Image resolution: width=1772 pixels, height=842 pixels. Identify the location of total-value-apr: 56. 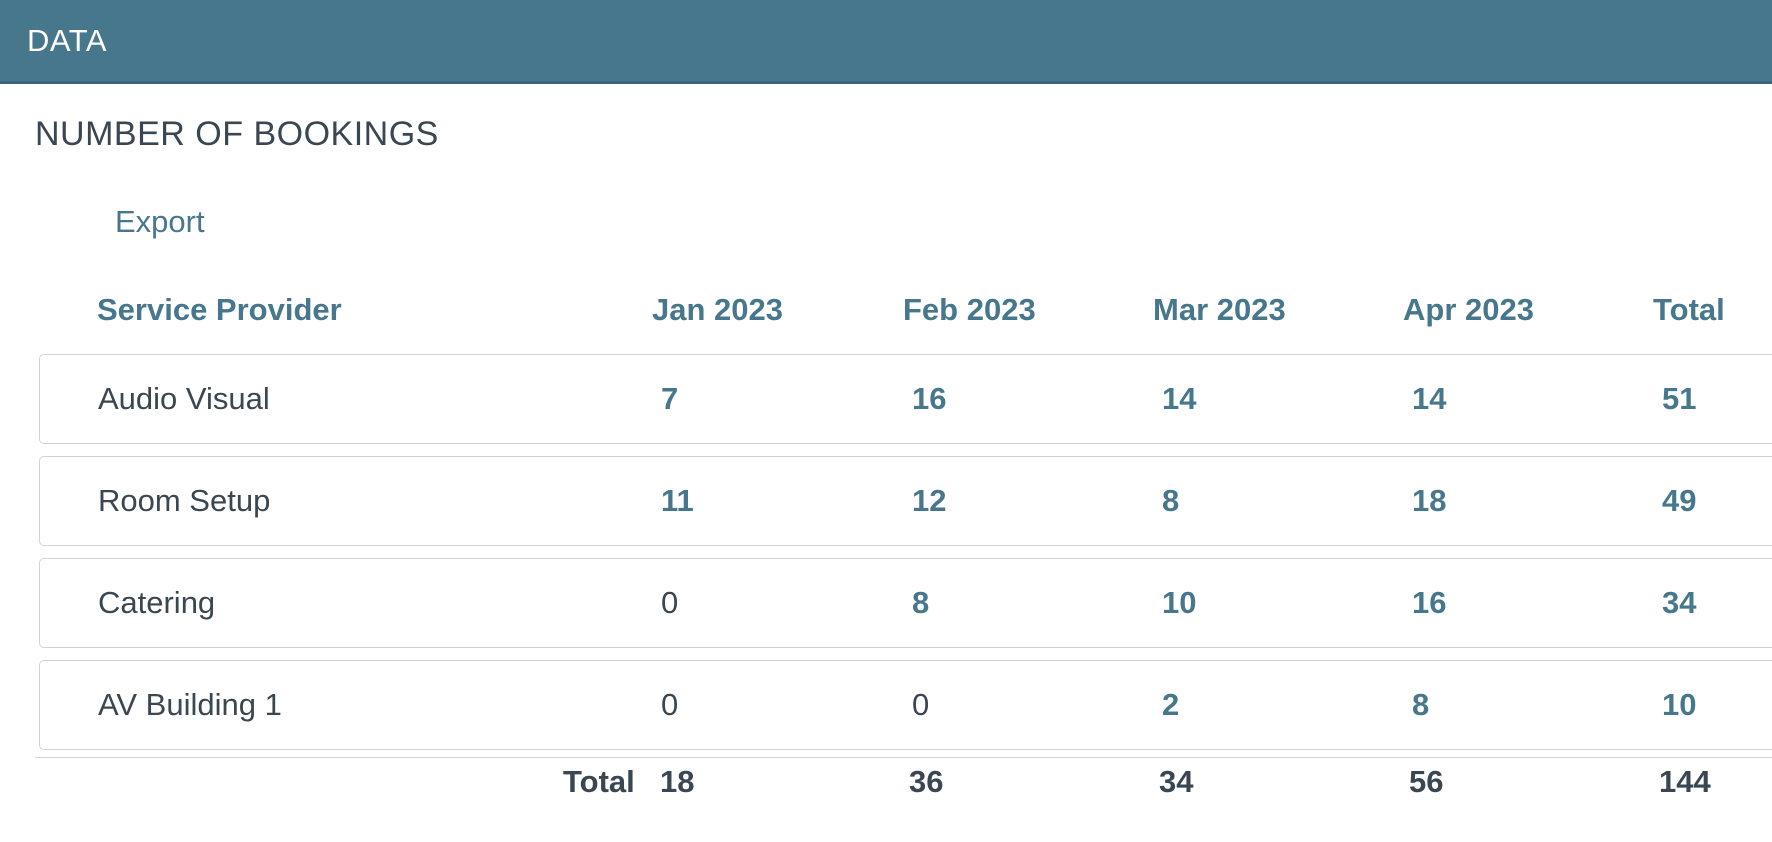
(1426, 781).